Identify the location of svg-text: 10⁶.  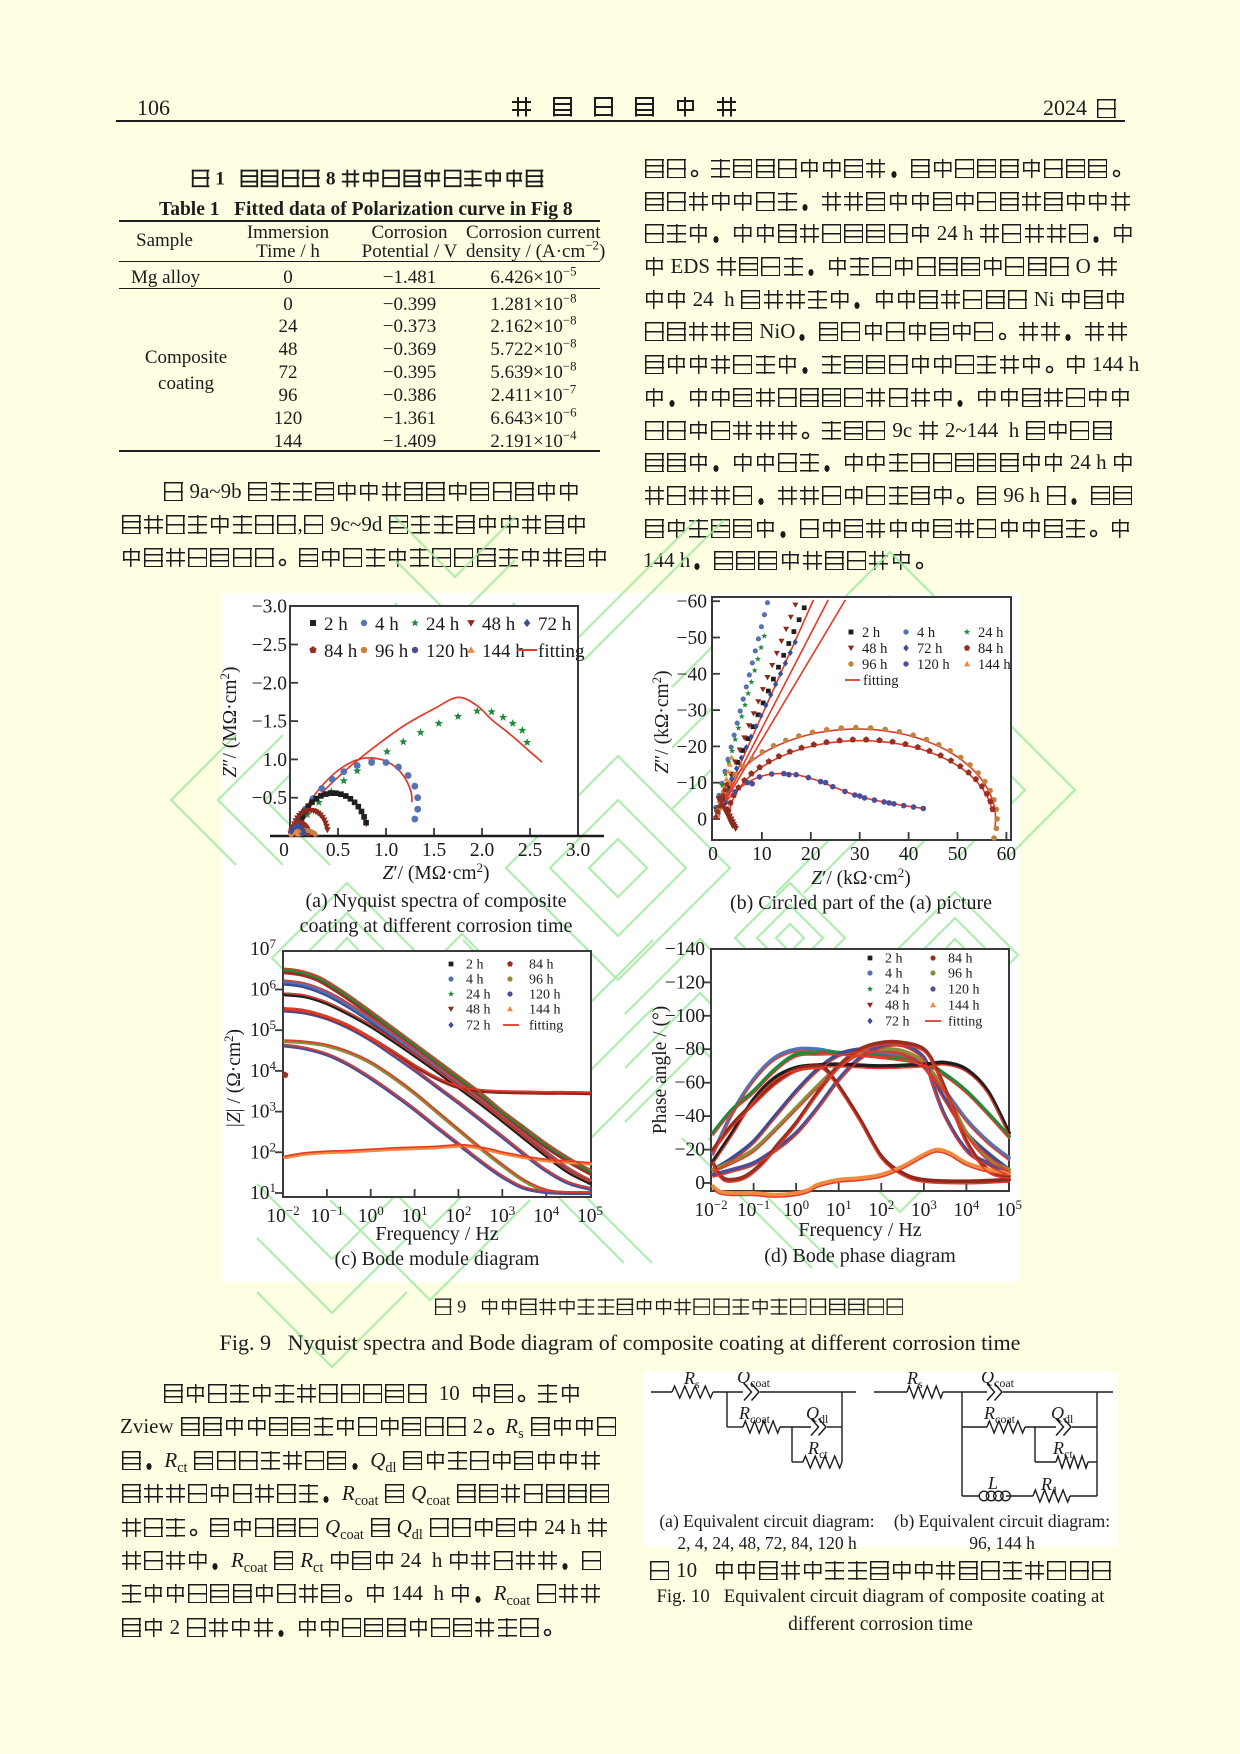
(263, 989).